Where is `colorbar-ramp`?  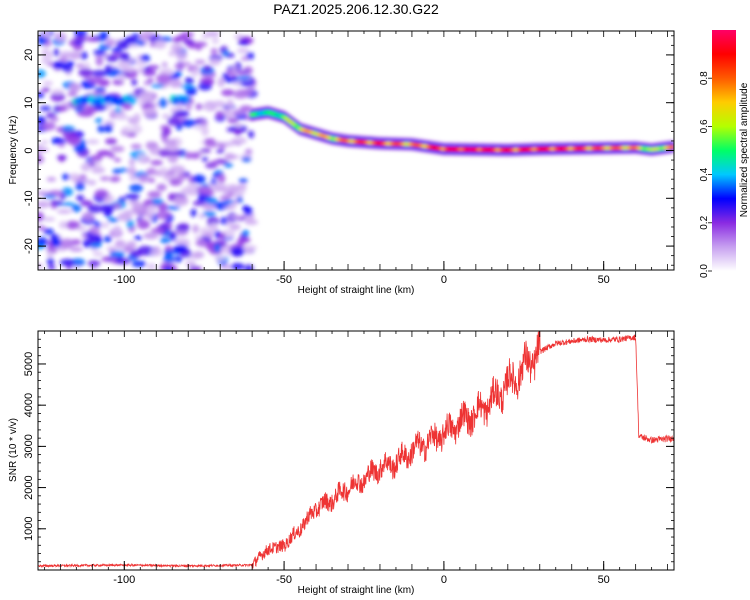
colorbar-ramp is located at coordinates (724, 150).